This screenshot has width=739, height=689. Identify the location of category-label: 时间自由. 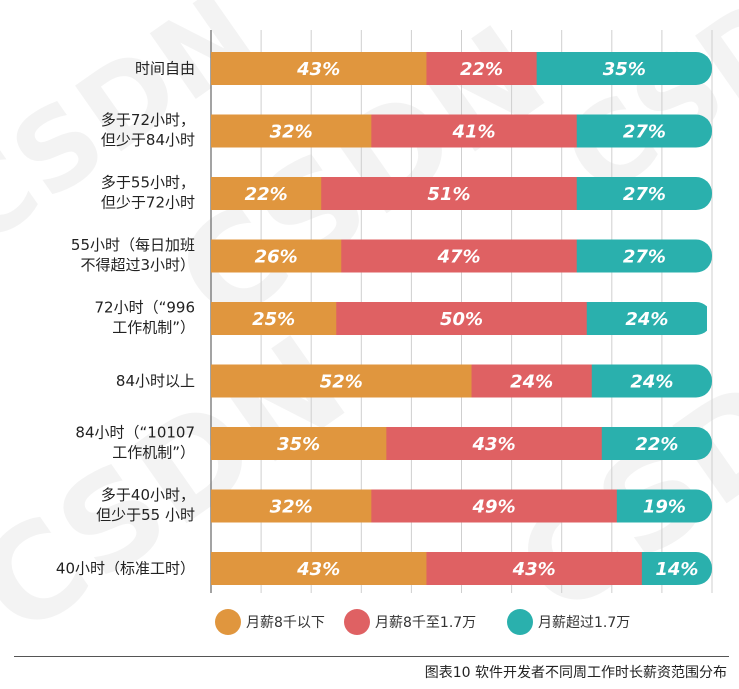
(165, 69).